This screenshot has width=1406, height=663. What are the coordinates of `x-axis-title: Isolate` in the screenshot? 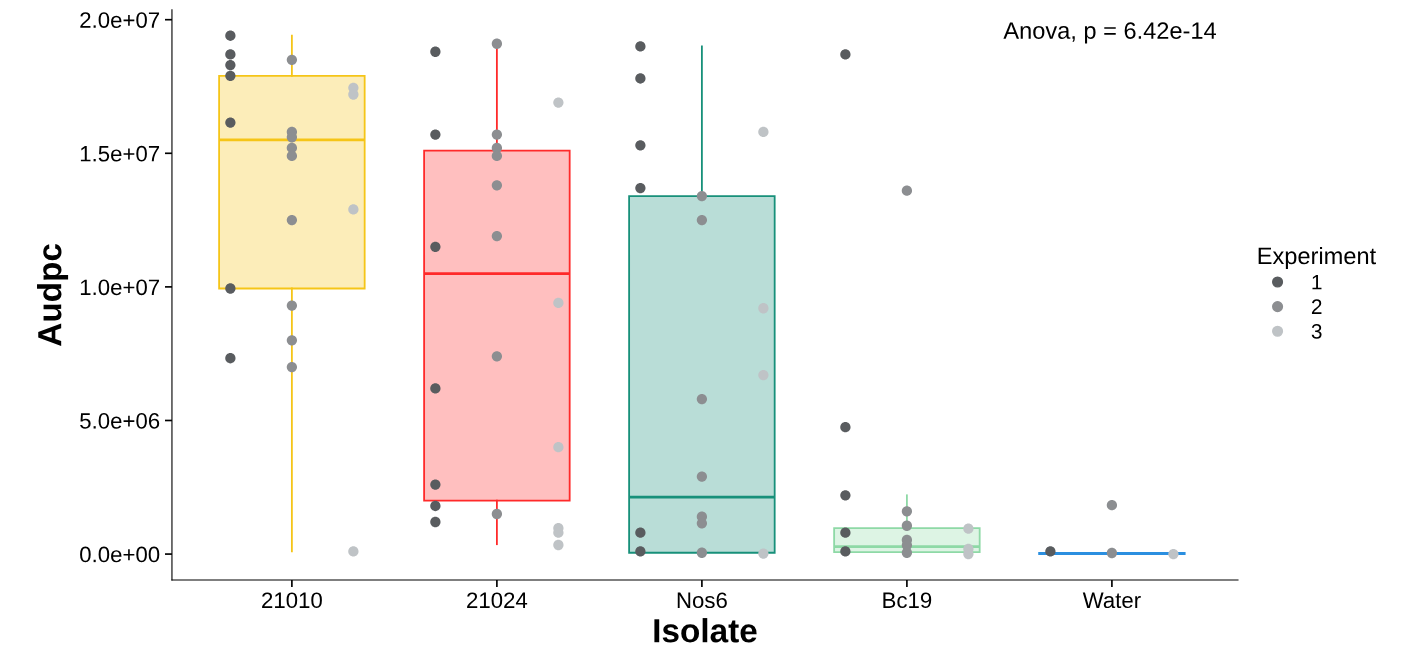 It's located at (705, 630).